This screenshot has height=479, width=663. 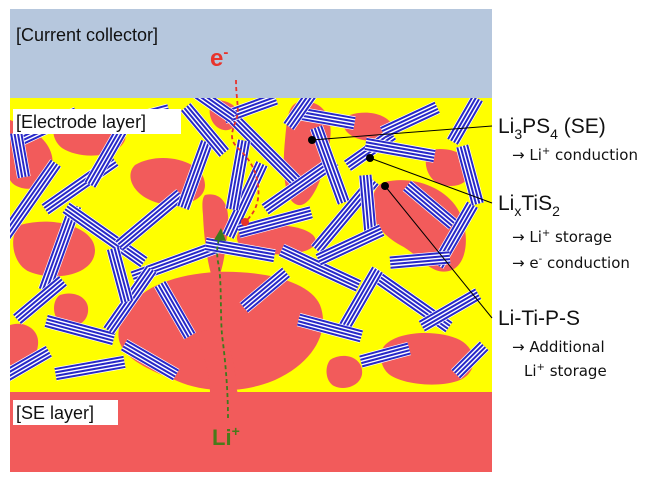 I want to click on current-collector-layer, so click(x=251, y=54).